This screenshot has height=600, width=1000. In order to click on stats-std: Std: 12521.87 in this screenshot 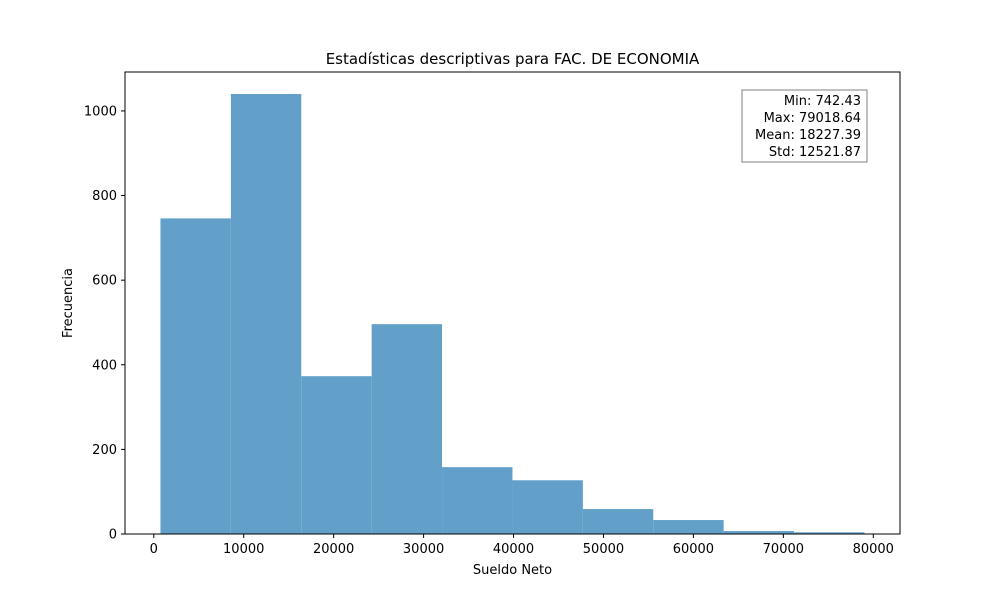, I will do `click(815, 152)`.